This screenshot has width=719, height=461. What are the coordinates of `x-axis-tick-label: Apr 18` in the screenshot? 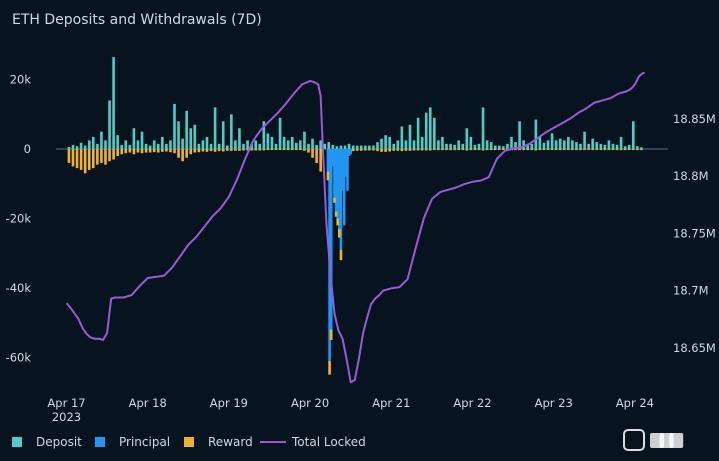 It's located at (148, 403).